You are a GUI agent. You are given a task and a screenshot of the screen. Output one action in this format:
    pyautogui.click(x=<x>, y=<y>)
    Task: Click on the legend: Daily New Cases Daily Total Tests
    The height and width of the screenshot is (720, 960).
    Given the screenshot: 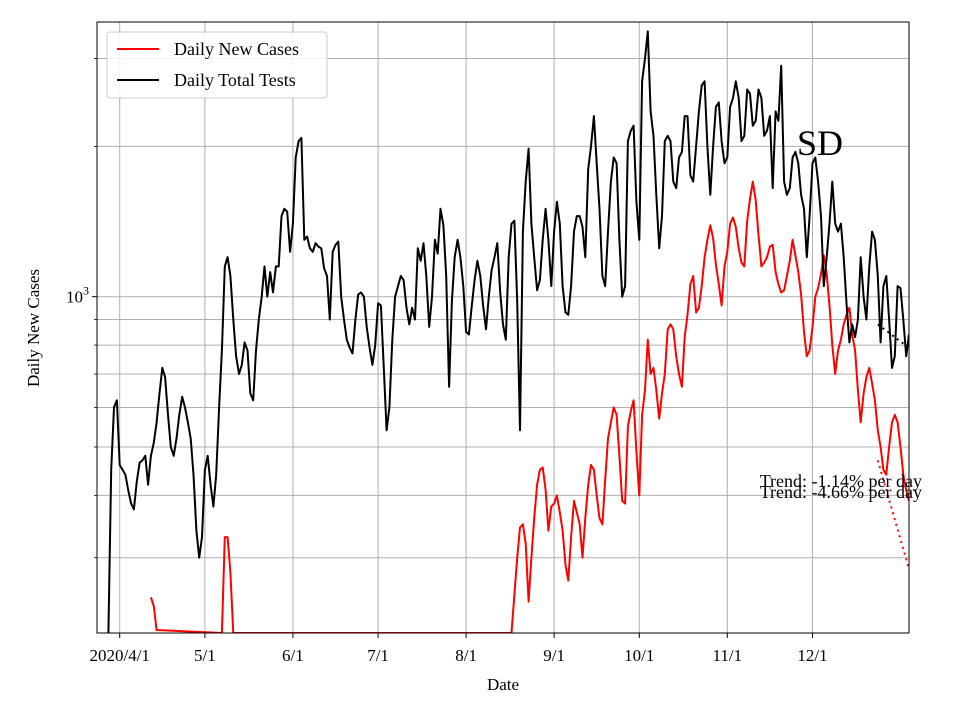 What is the action you would take?
    pyautogui.click(x=217, y=65)
    